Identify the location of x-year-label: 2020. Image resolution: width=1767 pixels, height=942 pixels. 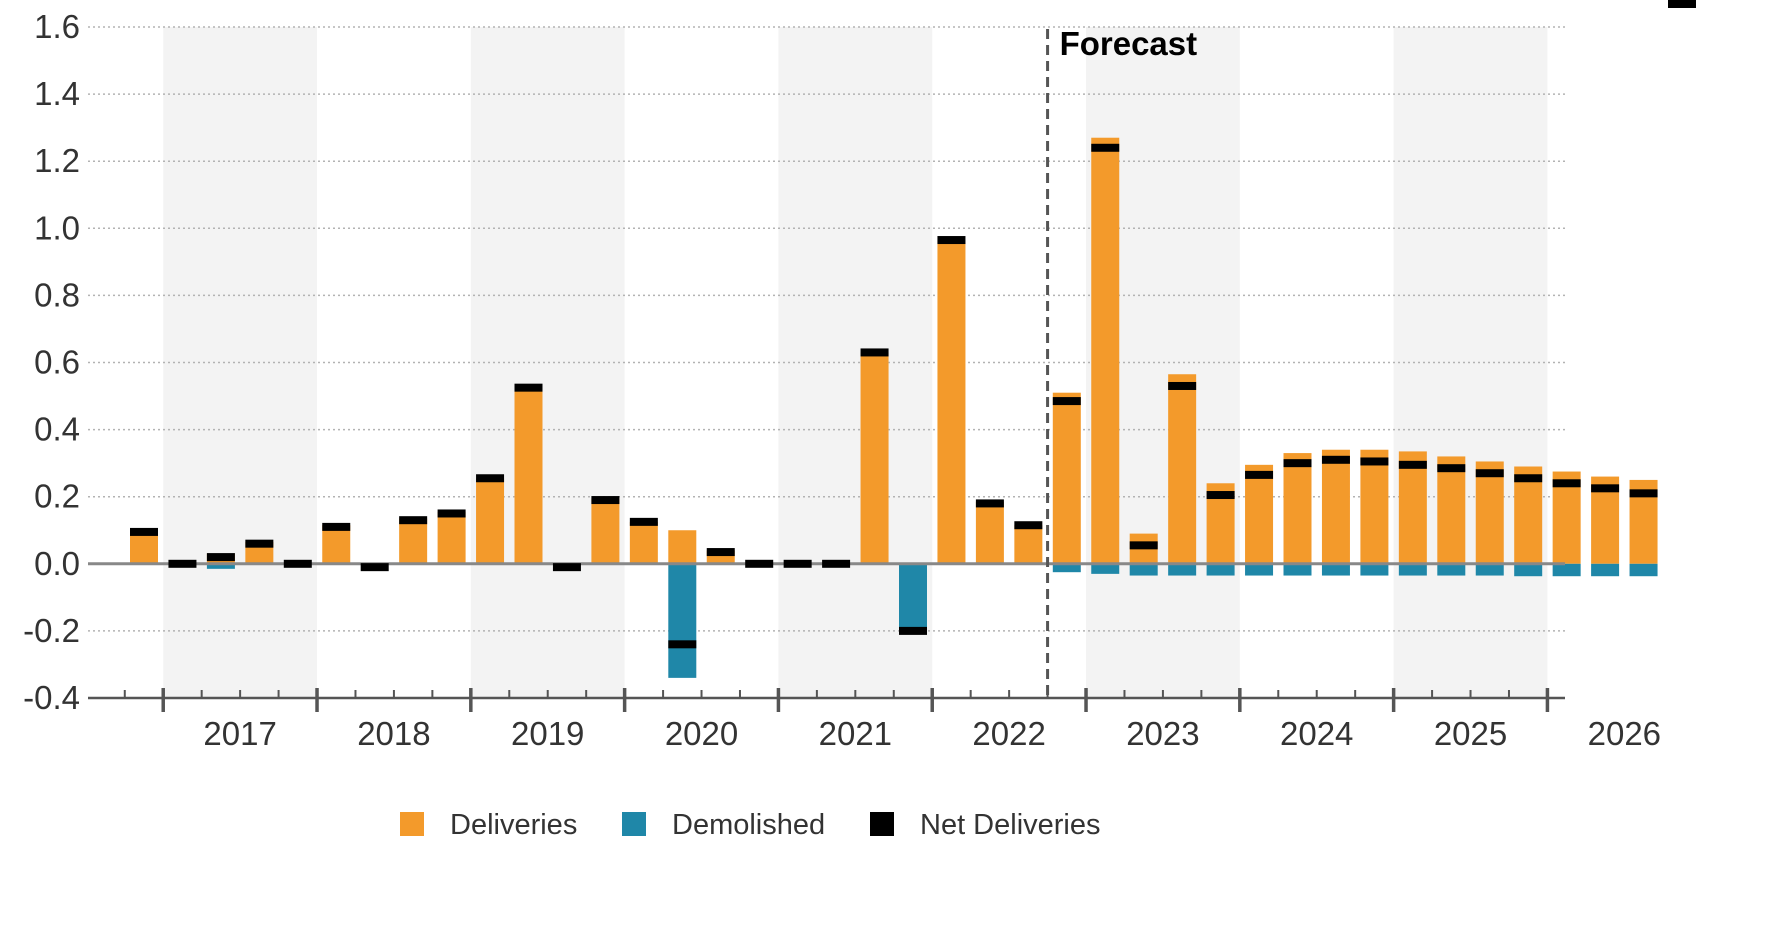
(701, 733).